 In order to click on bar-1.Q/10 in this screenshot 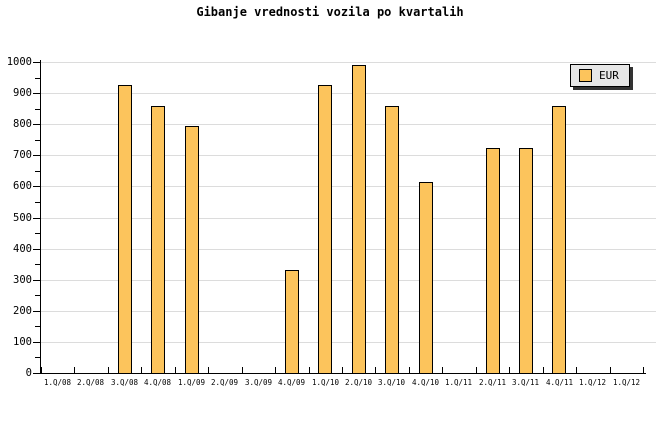, I will do `click(325, 229)`.